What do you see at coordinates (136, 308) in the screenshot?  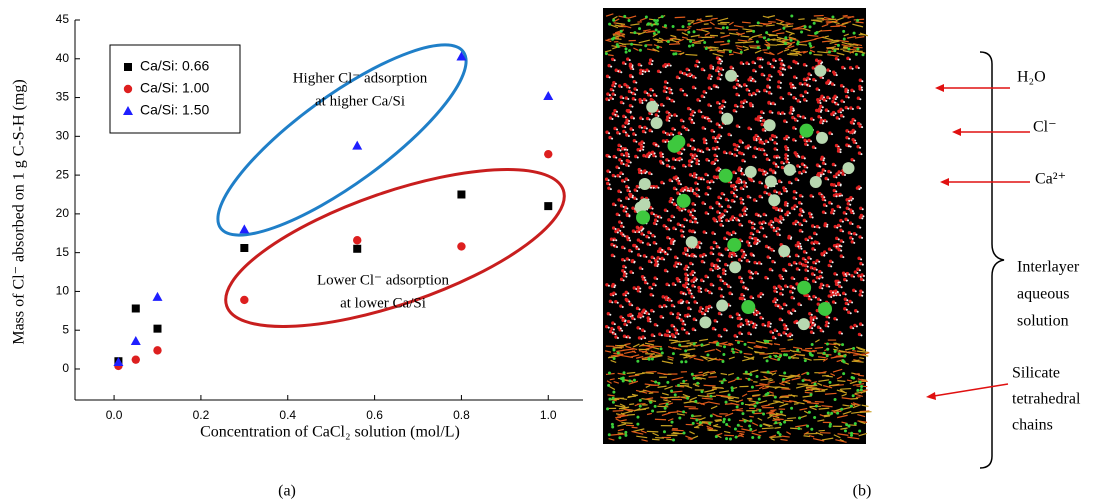 I see `data-point` at bounding box center [136, 308].